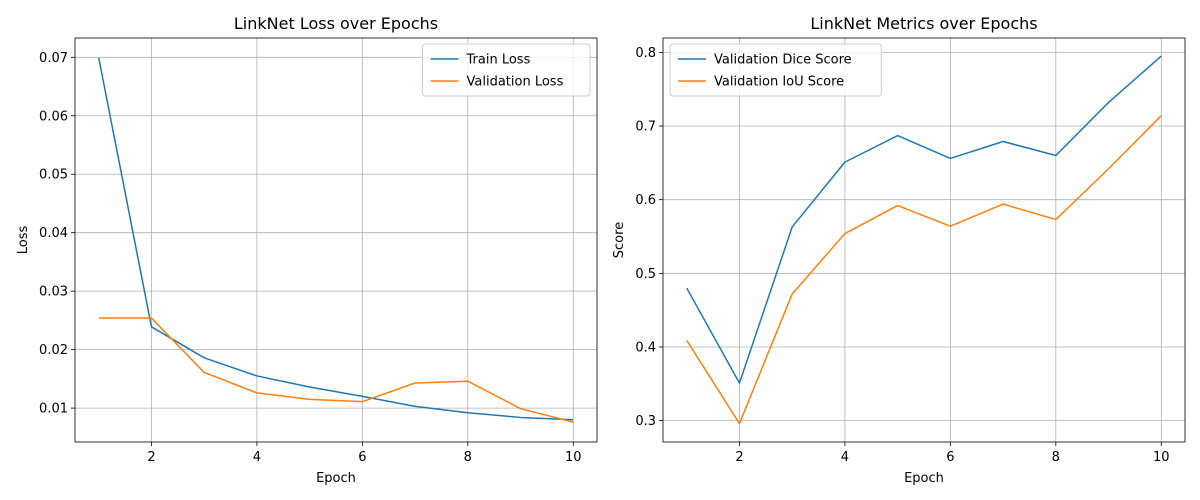 The image size is (1200, 500). I want to click on metrics-chart-xtick-label: 2, so click(739, 457).